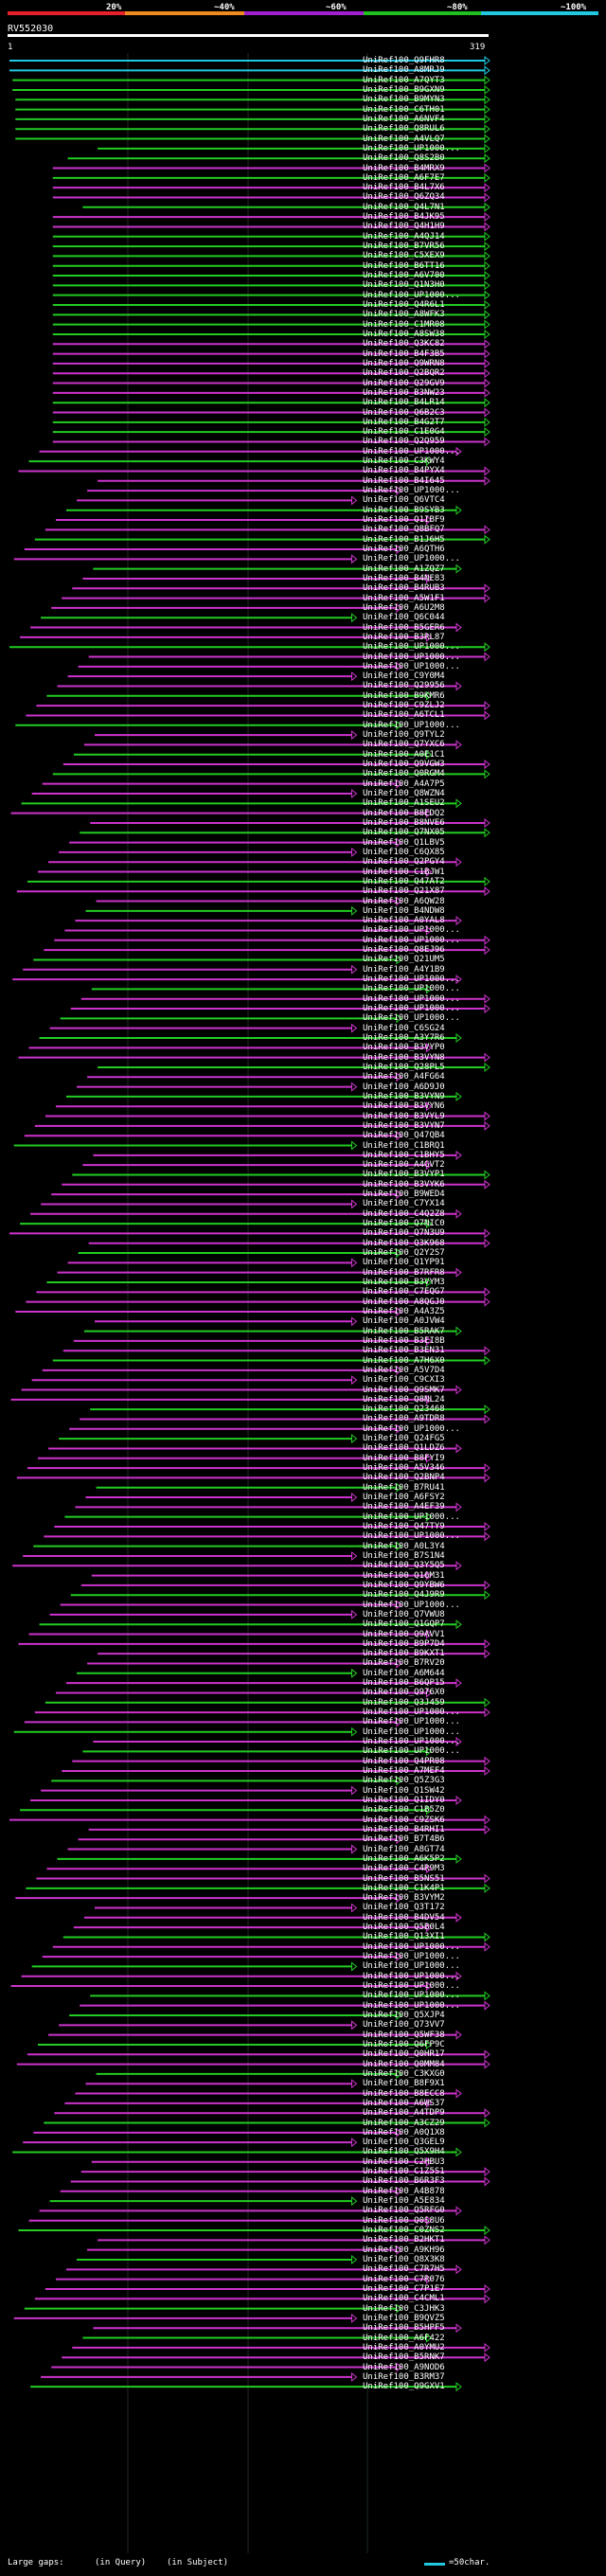  Describe the element at coordinates (404, 598) in the screenshot. I see `subject-id: UniRef100_A5W1F1` at that location.